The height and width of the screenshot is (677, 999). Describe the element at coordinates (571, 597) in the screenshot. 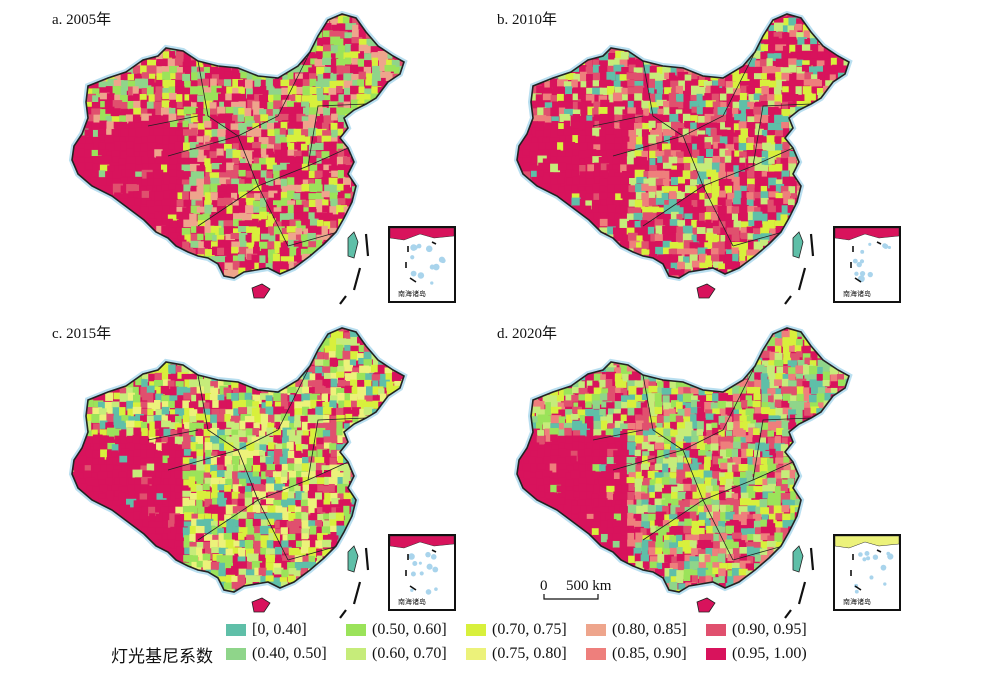

I see `scale-line` at that location.